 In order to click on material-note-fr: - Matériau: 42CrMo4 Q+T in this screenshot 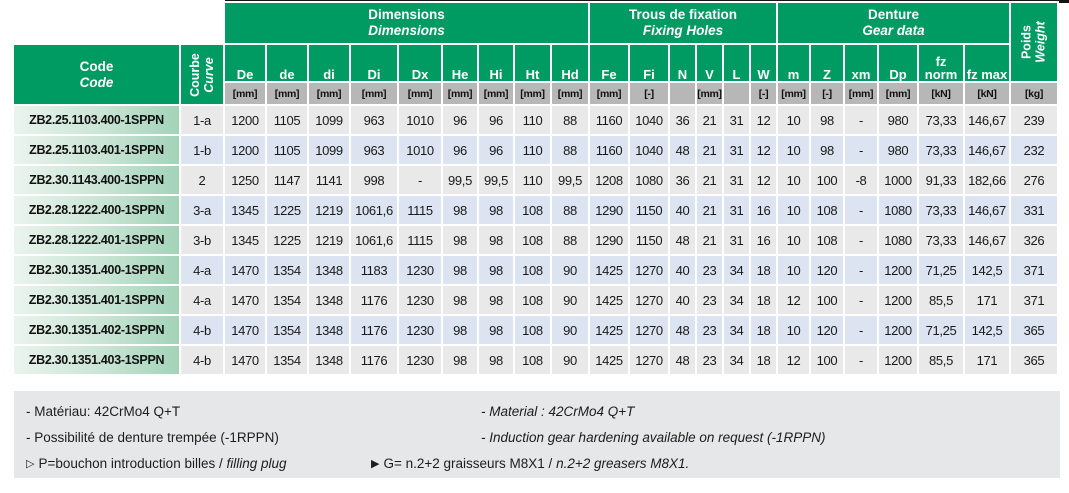, I will do `click(103, 411)`.